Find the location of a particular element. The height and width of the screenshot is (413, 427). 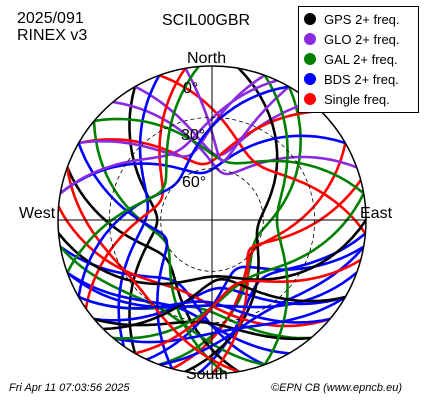

rinex-format: RINEX v3 is located at coordinates (52, 35).